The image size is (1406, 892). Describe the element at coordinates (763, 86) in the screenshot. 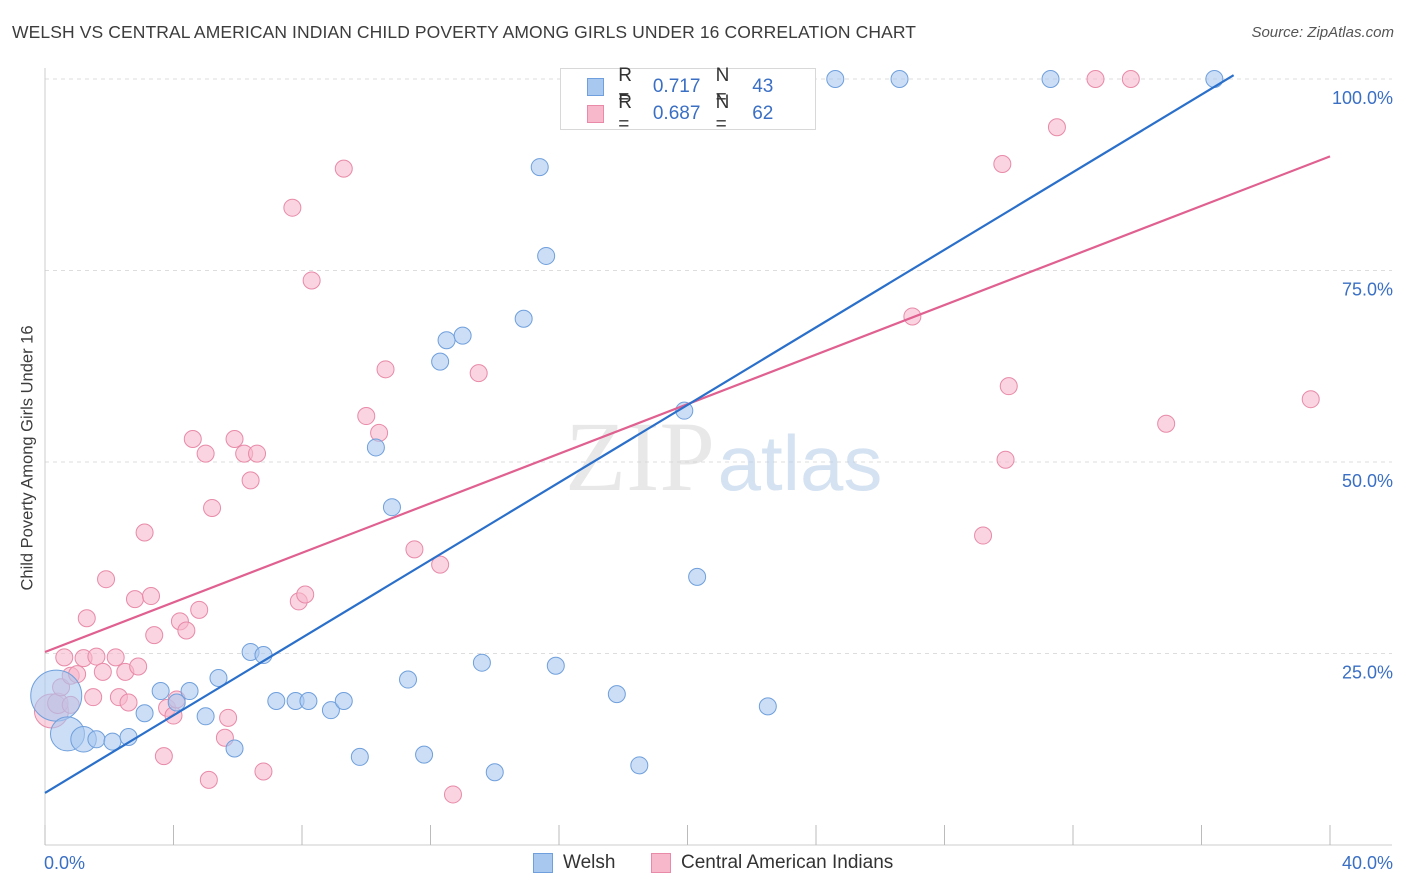

I see `legend-n-value: 43` at that location.